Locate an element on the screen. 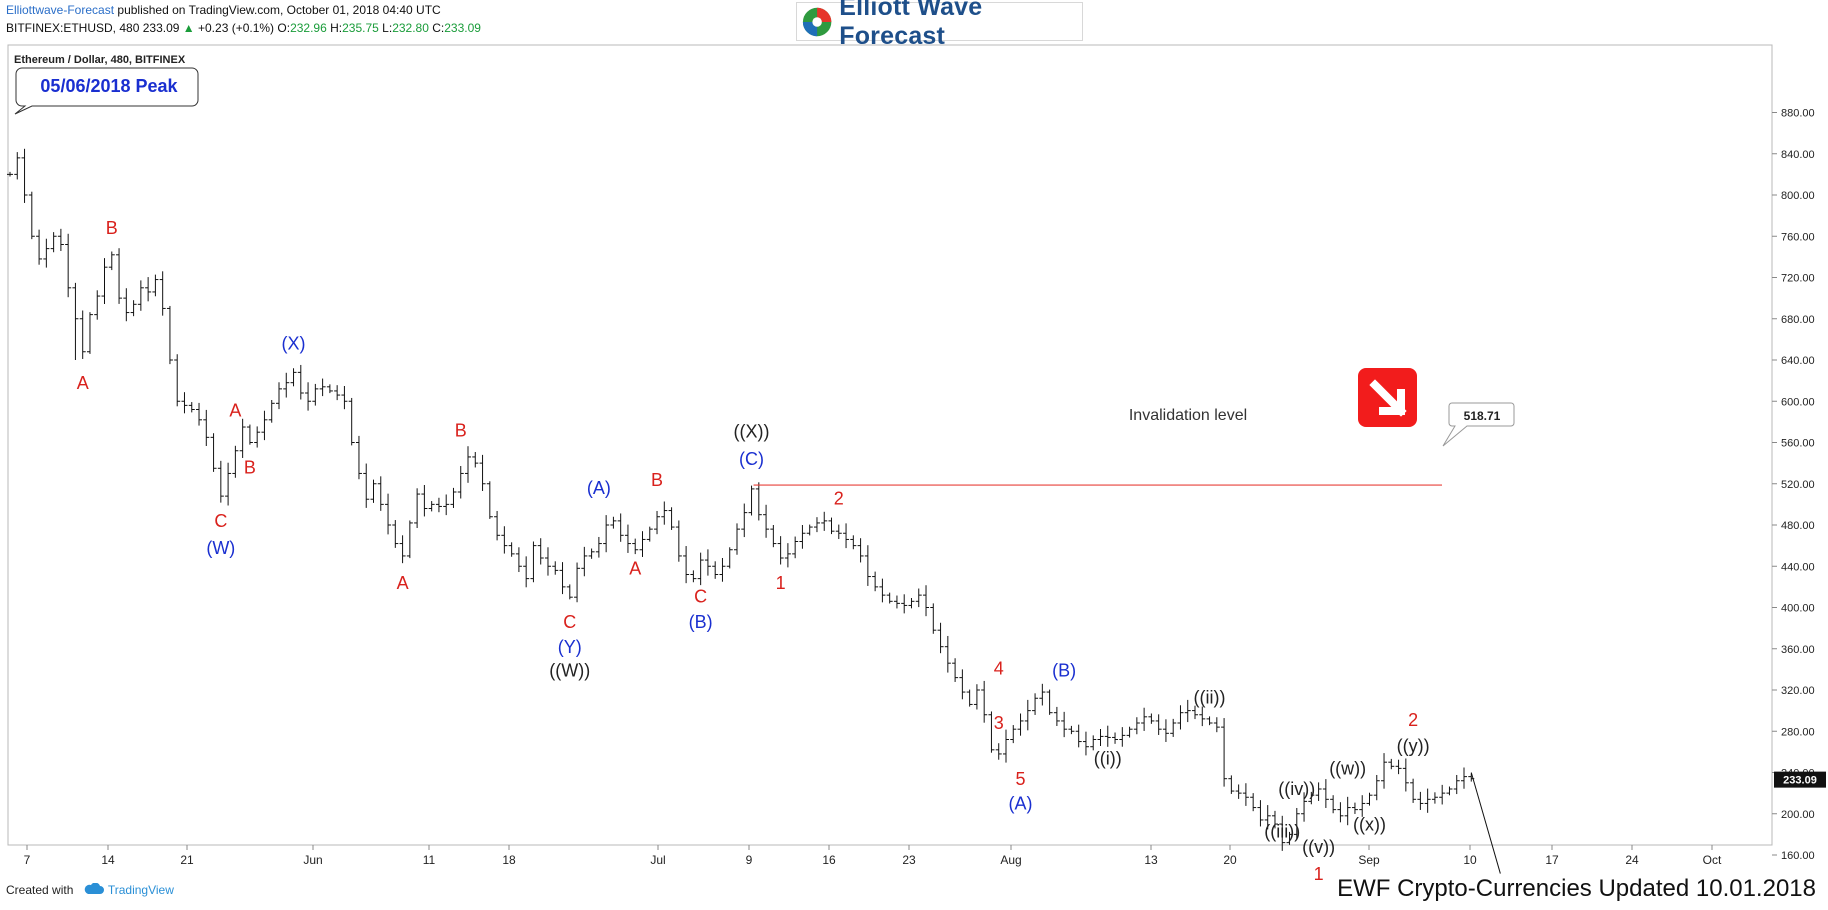  tradingview-link: TradingView is located at coordinates (128, 889).